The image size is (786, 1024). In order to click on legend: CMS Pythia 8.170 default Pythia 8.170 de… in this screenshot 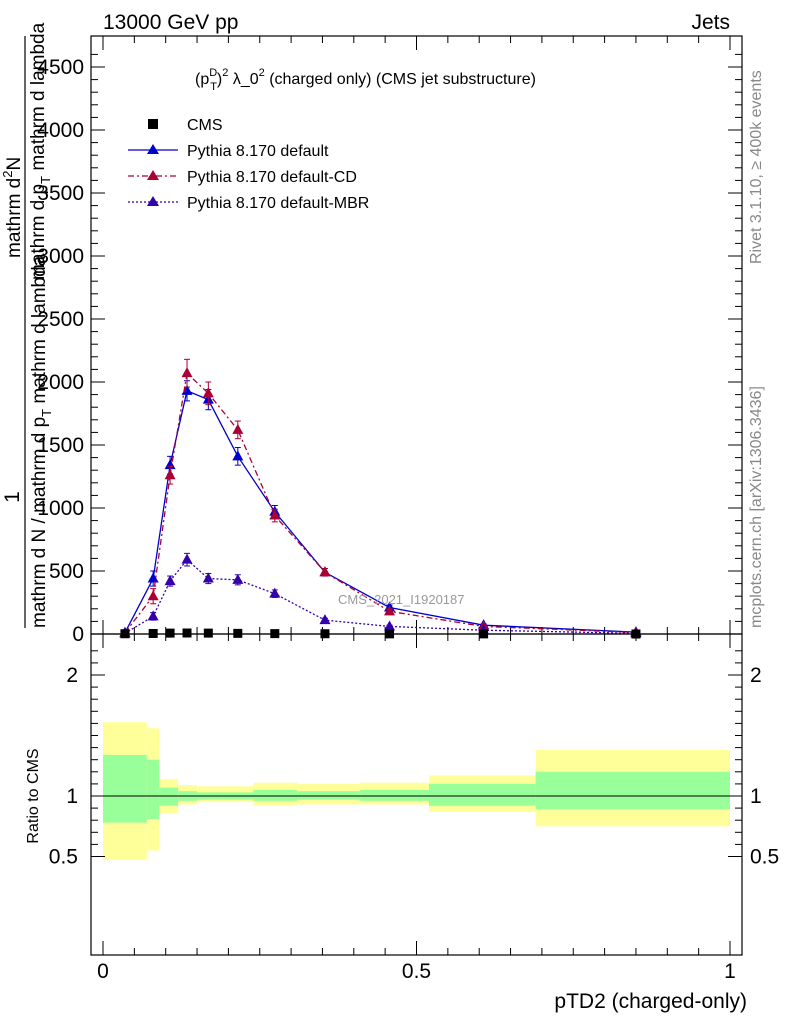, I will do `click(248, 164)`.